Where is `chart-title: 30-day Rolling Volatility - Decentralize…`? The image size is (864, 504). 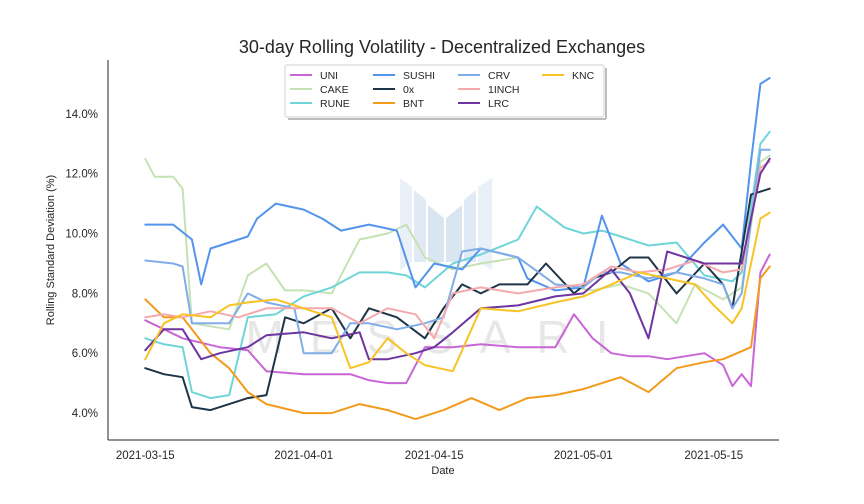 chart-title: 30-day Rolling Volatility - Decentralize… is located at coordinates (442, 47).